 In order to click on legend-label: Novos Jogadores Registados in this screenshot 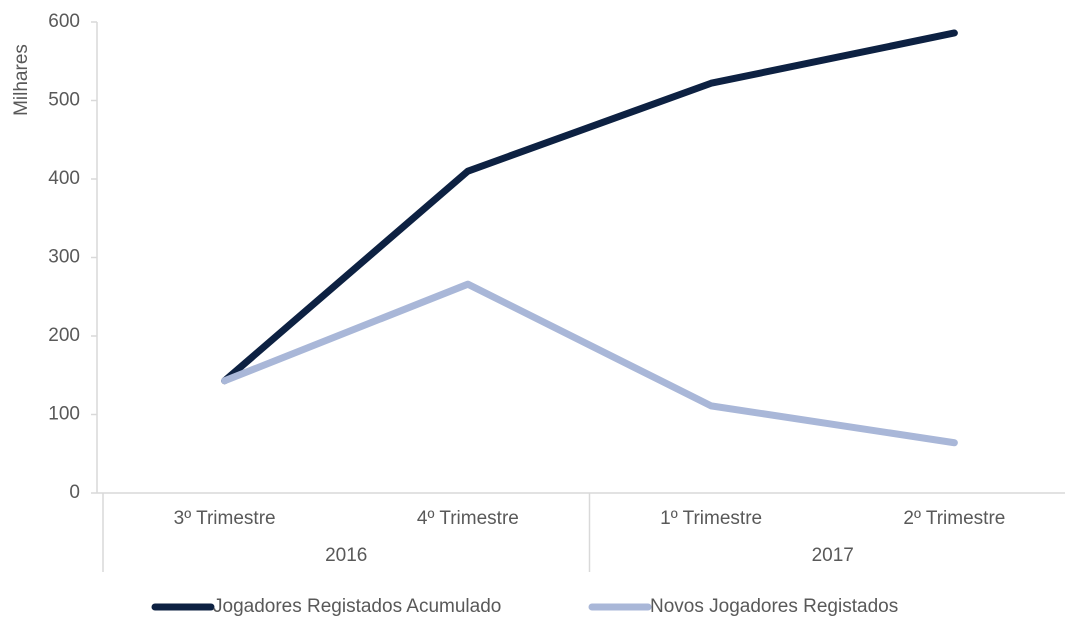, I will do `click(774, 606)`.